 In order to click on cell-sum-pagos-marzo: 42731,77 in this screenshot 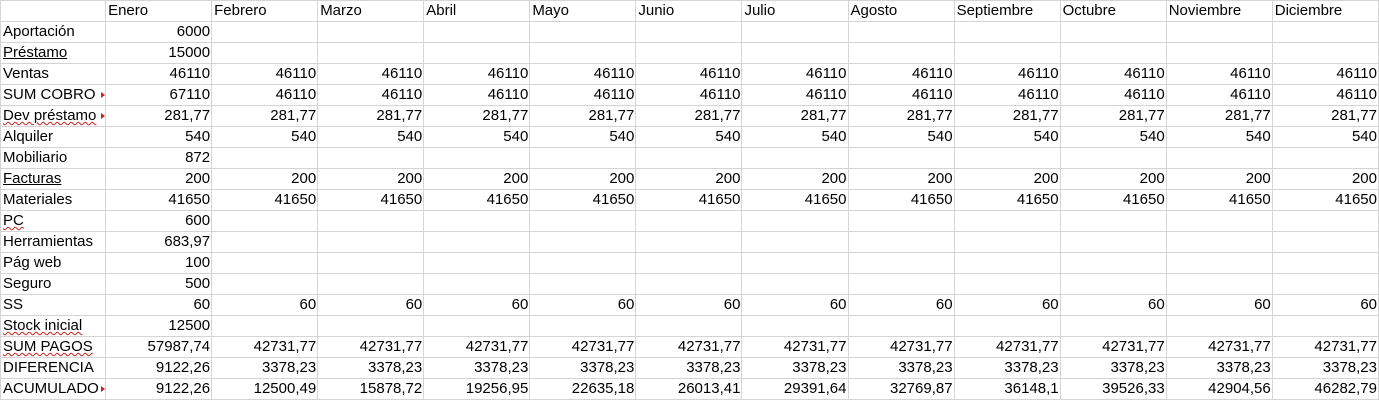, I will do `click(371, 347)`.